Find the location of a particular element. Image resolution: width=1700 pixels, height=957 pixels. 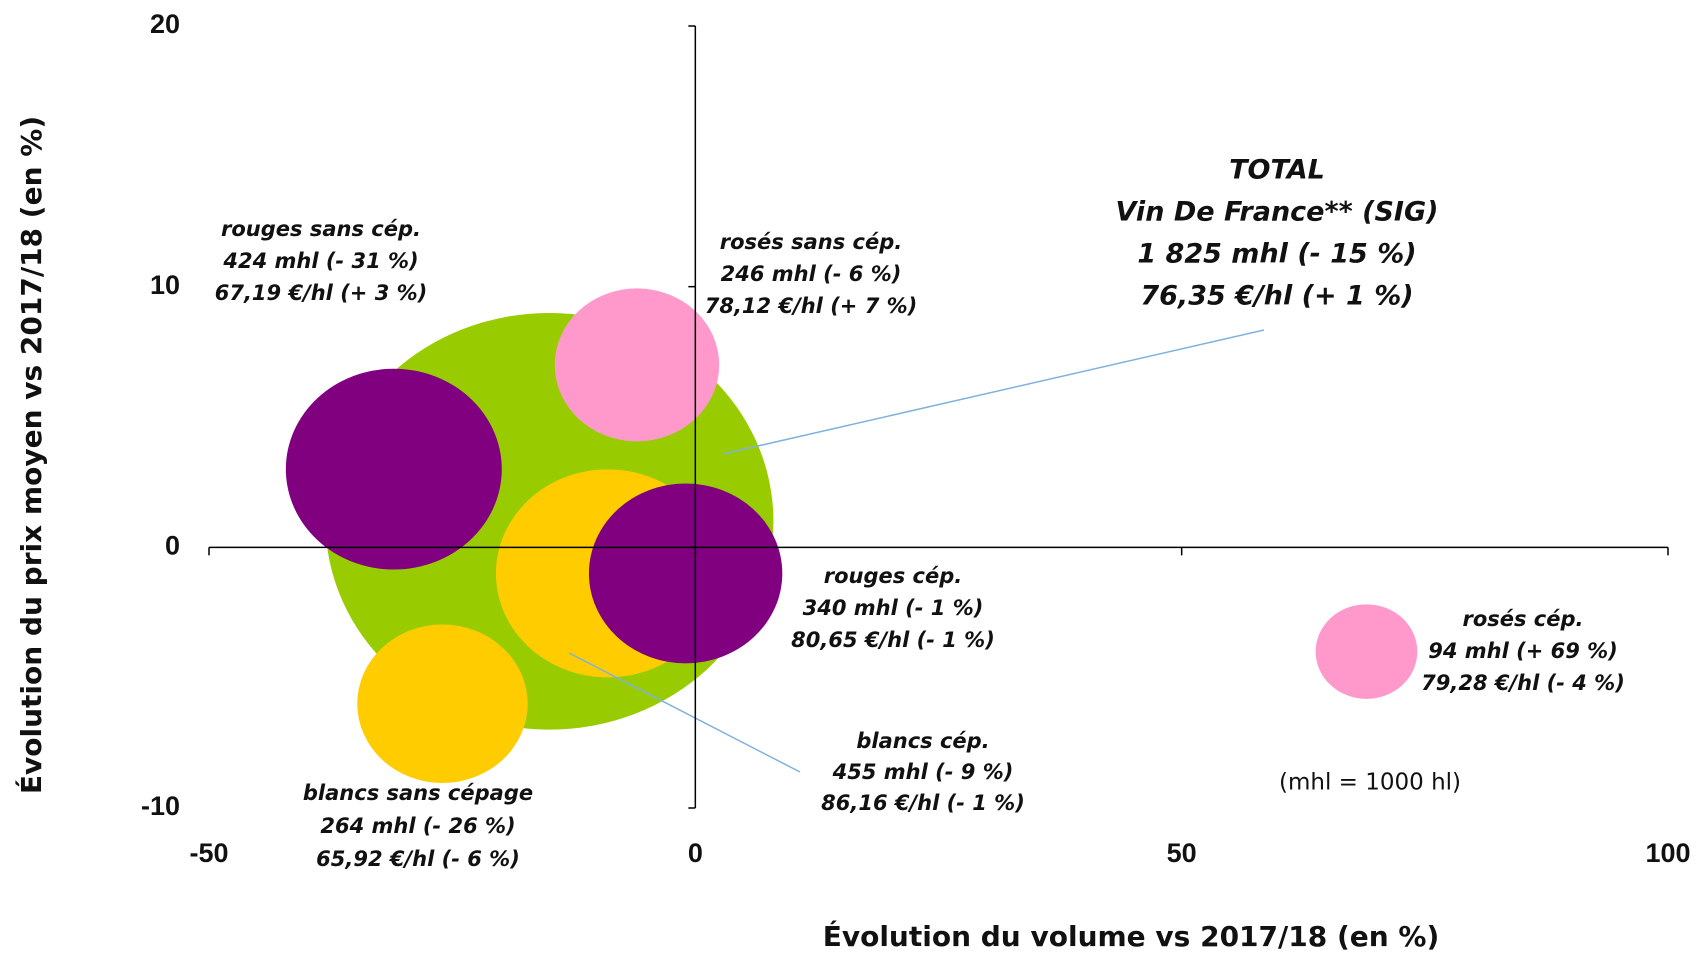

y-tick-label: 20 is located at coordinates (165, 24).